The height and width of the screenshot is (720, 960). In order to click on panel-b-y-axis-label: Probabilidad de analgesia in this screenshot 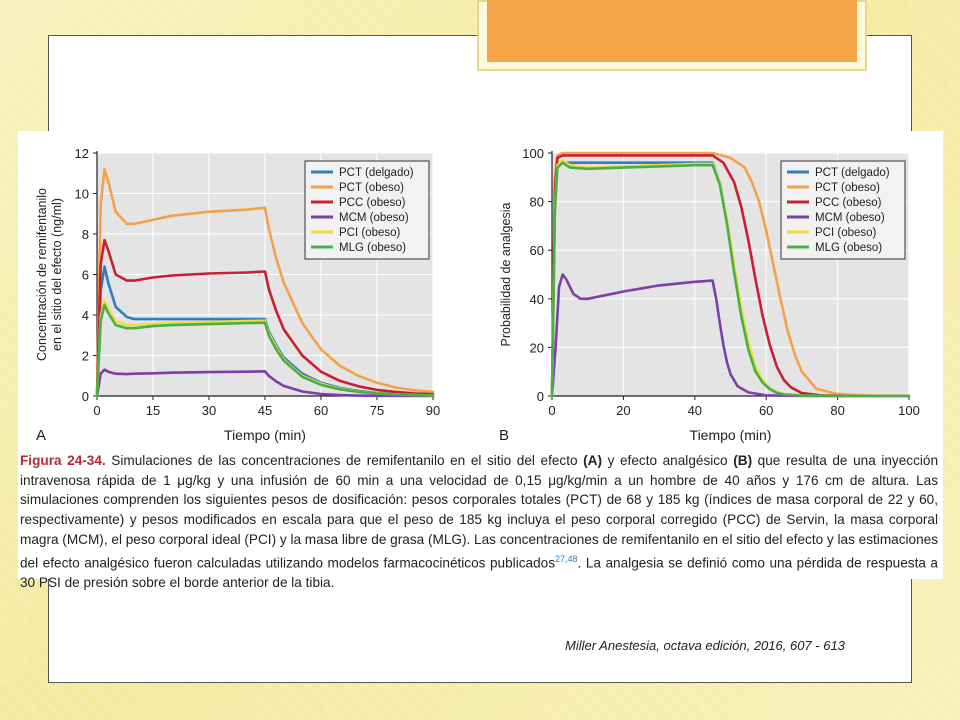, I will do `click(506, 275)`.